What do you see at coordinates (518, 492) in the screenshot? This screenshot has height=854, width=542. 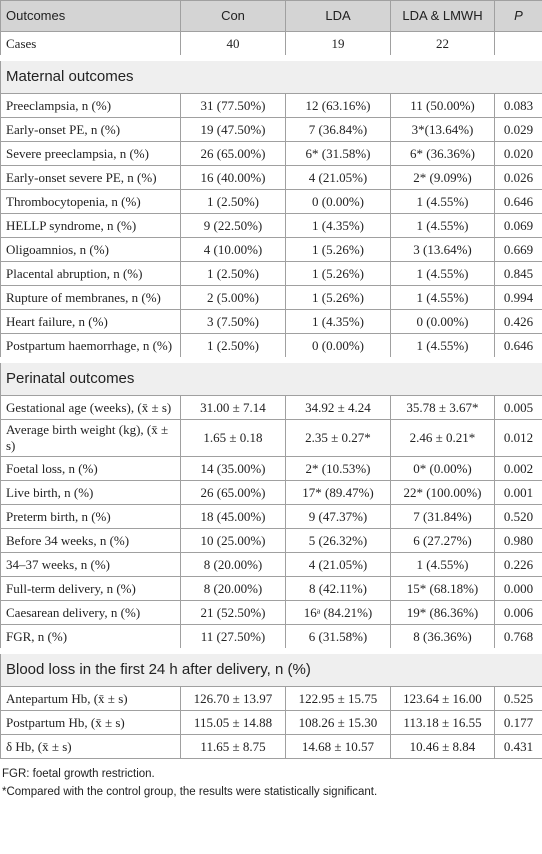 I see `cell: 0.001` at bounding box center [518, 492].